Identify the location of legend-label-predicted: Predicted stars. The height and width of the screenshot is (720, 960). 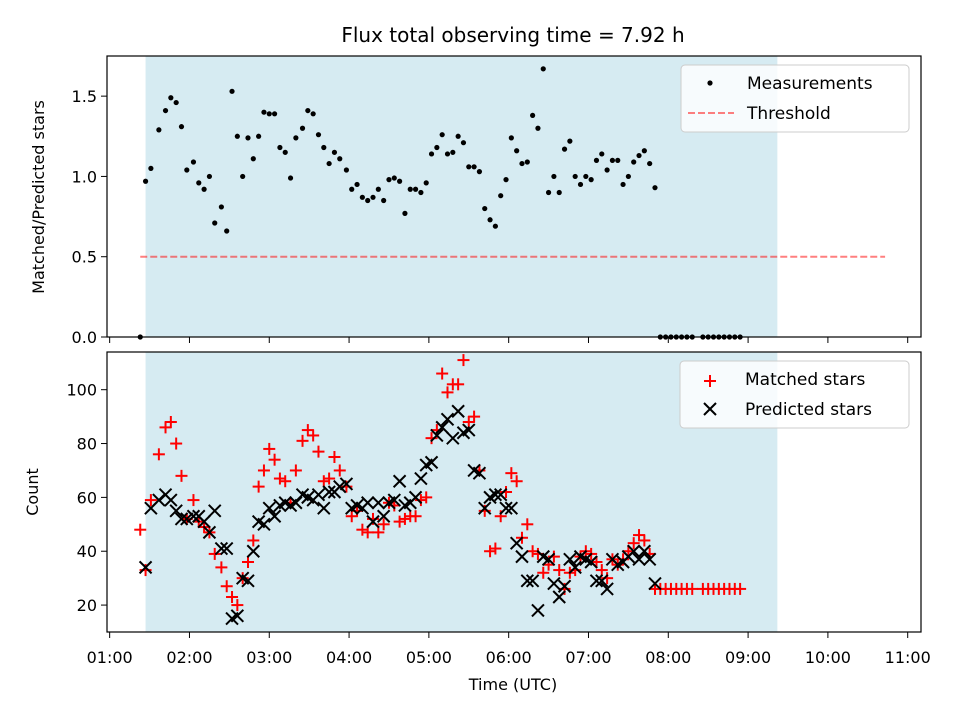
(808, 410).